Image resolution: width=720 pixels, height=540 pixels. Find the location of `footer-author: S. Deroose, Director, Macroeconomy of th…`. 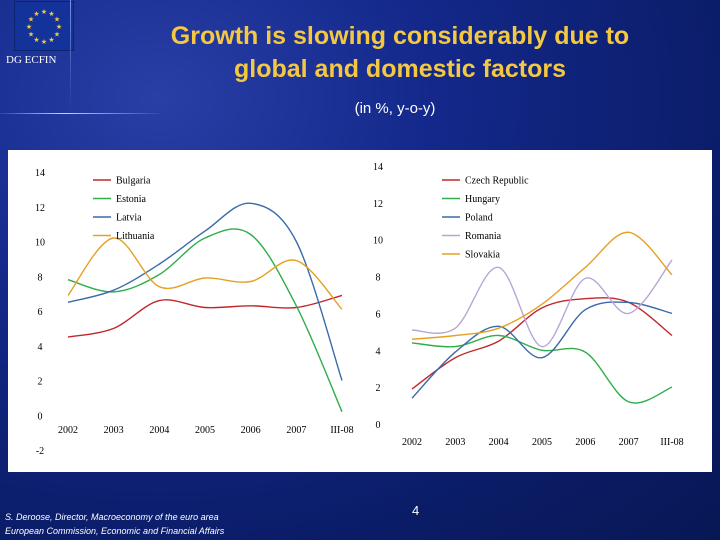

footer-author: S. Deroose, Director, Macroeconomy of th… is located at coordinates (112, 517).